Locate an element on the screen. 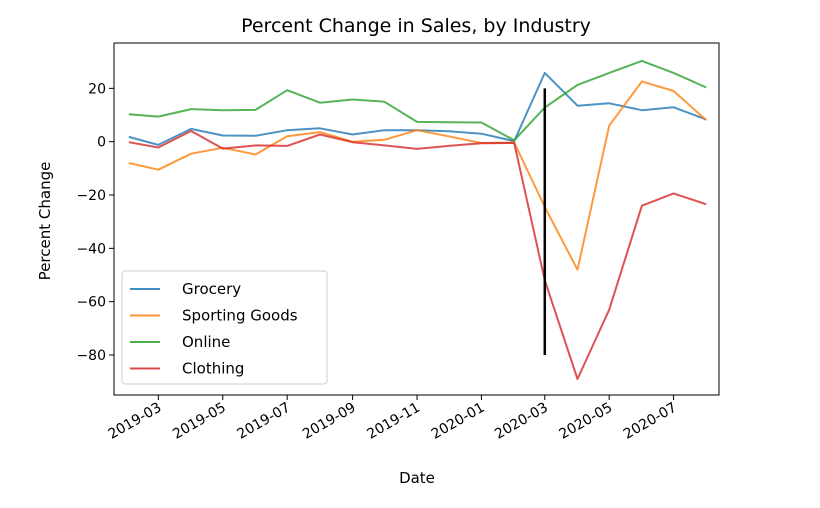 The height and width of the screenshot is (508, 820). y-tick-label: −40 is located at coordinates (91, 249).